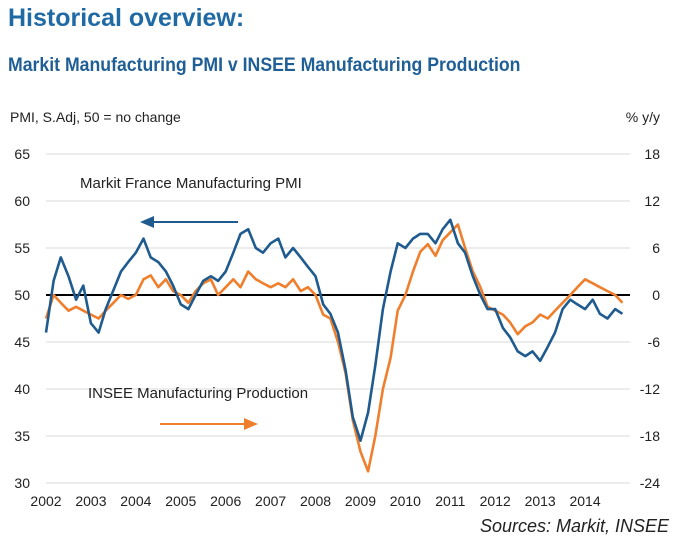  I want to click on left-tick-label: 45, so click(22, 342).